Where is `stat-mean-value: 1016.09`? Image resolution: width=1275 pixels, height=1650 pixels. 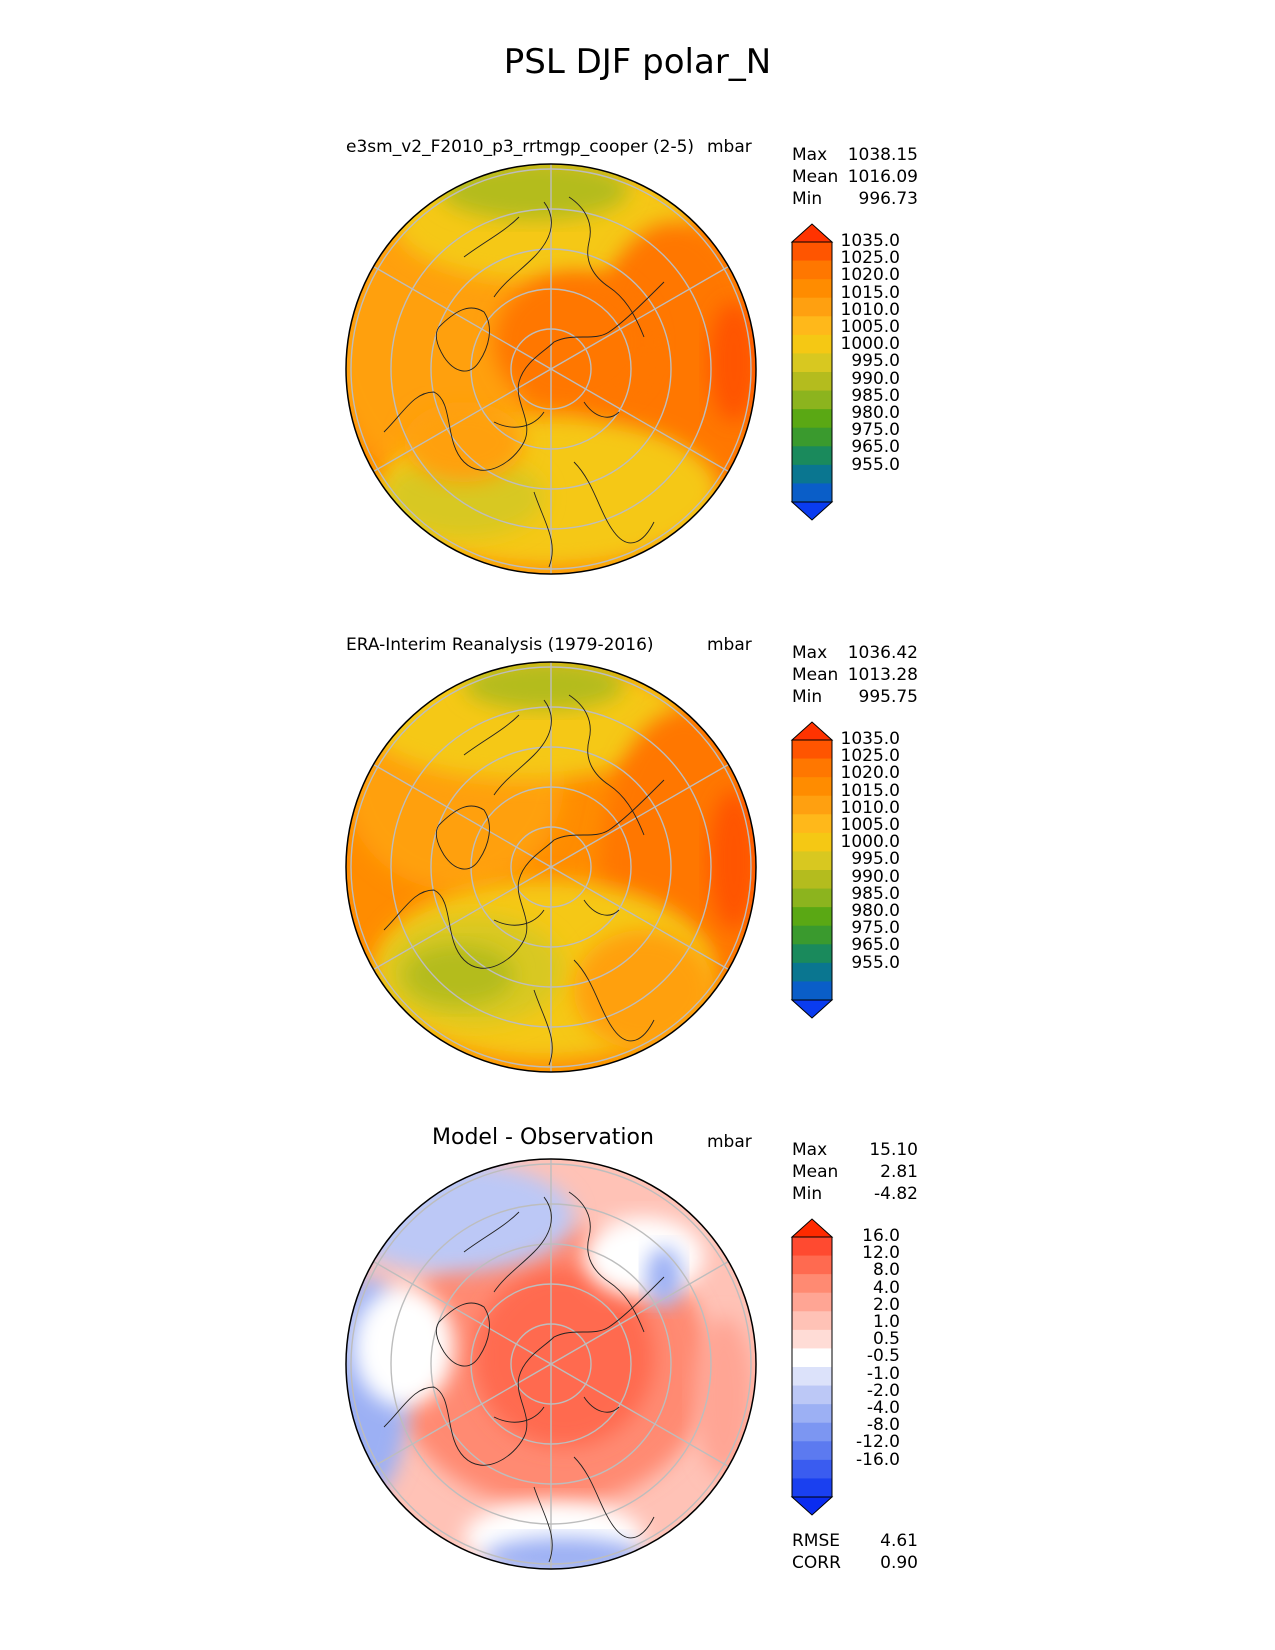
stat-mean-value: 1016.09 is located at coordinates (882, 177).